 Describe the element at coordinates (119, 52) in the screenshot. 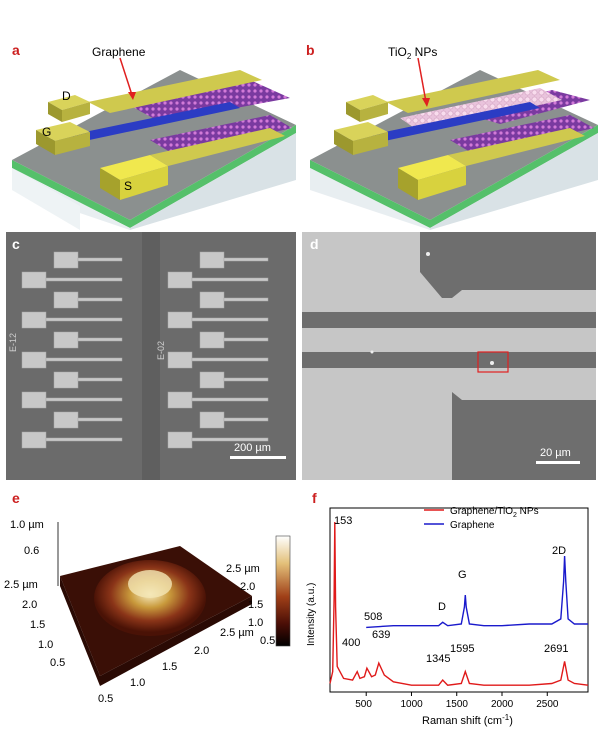

I see `graphene-callout: Graphene` at that location.